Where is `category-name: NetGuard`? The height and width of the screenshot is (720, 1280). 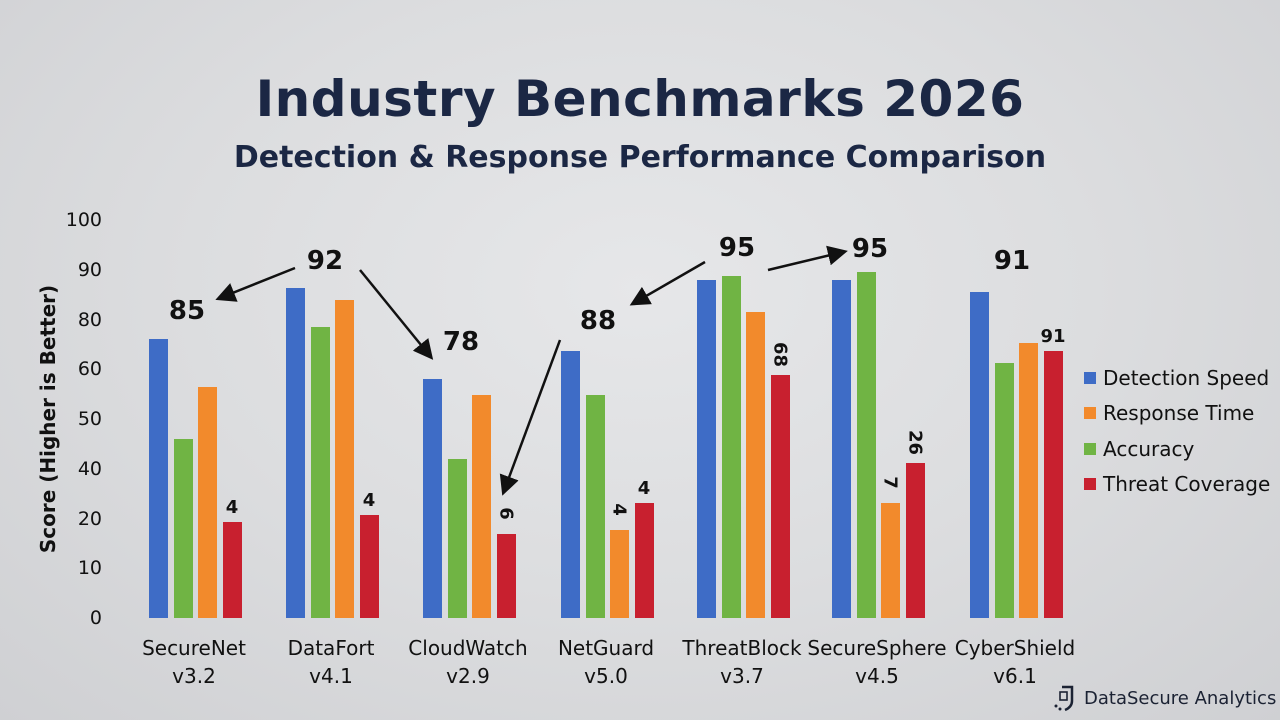 category-name: NetGuard is located at coordinates (606, 648).